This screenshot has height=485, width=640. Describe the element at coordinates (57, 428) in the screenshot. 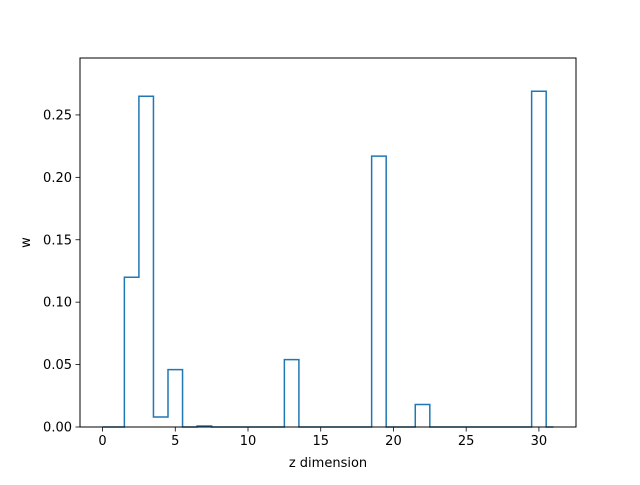

I see `y-tick-label: 0.00` at that location.